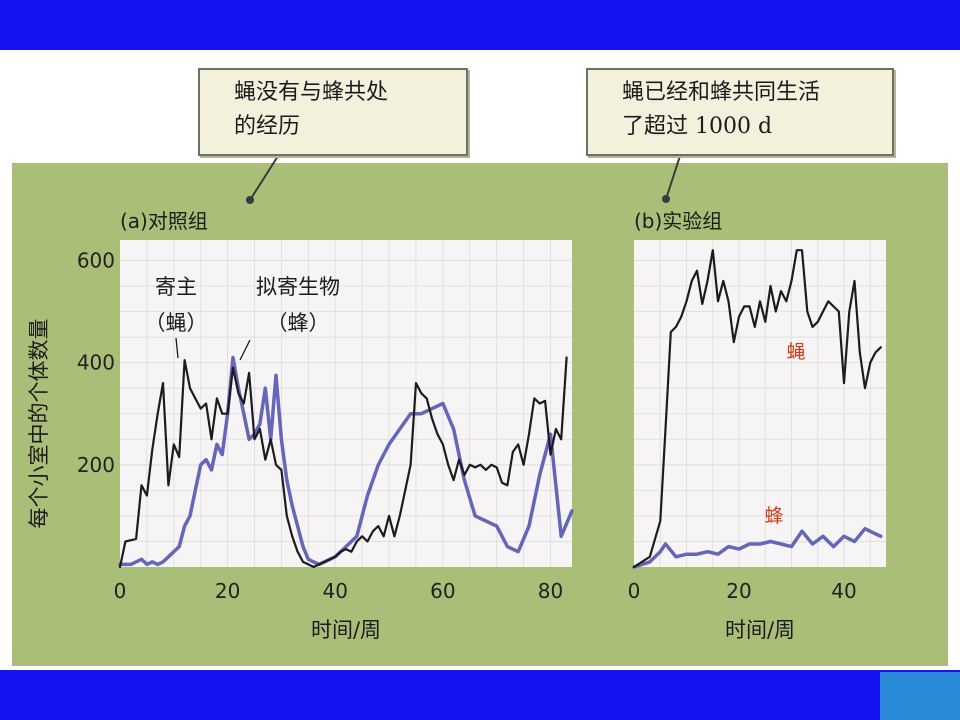  Describe the element at coordinates (96, 465) in the screenshot. I see `y-tick-label: 200` at that location.